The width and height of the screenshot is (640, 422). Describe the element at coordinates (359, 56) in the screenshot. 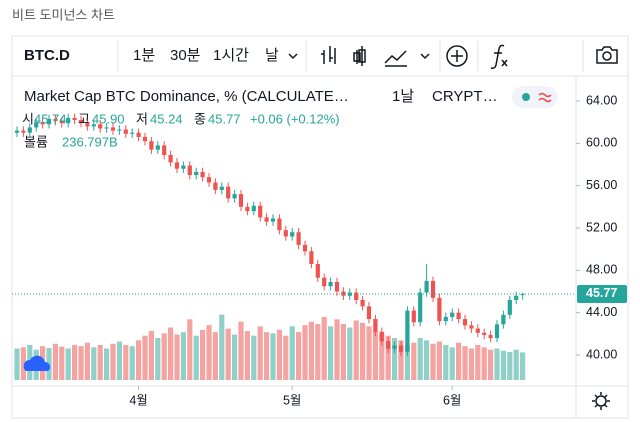

I see `candles-icon` at that location.